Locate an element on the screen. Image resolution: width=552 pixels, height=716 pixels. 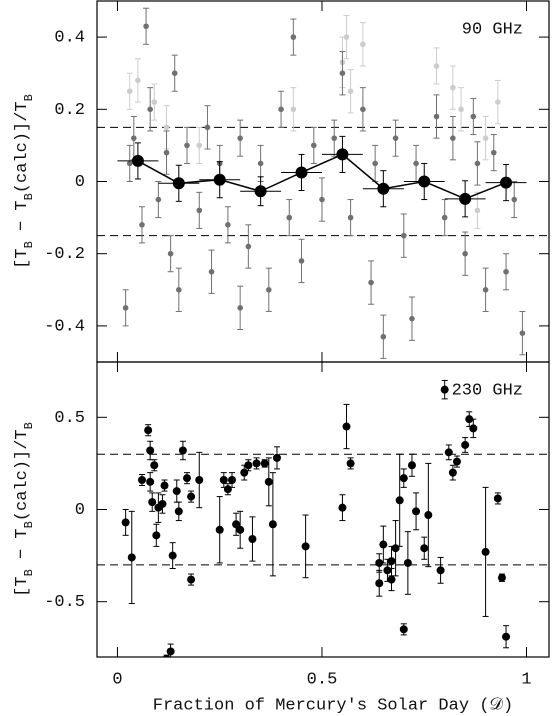
y-tick-label: 0.2 is located at coordinates (69, 110).